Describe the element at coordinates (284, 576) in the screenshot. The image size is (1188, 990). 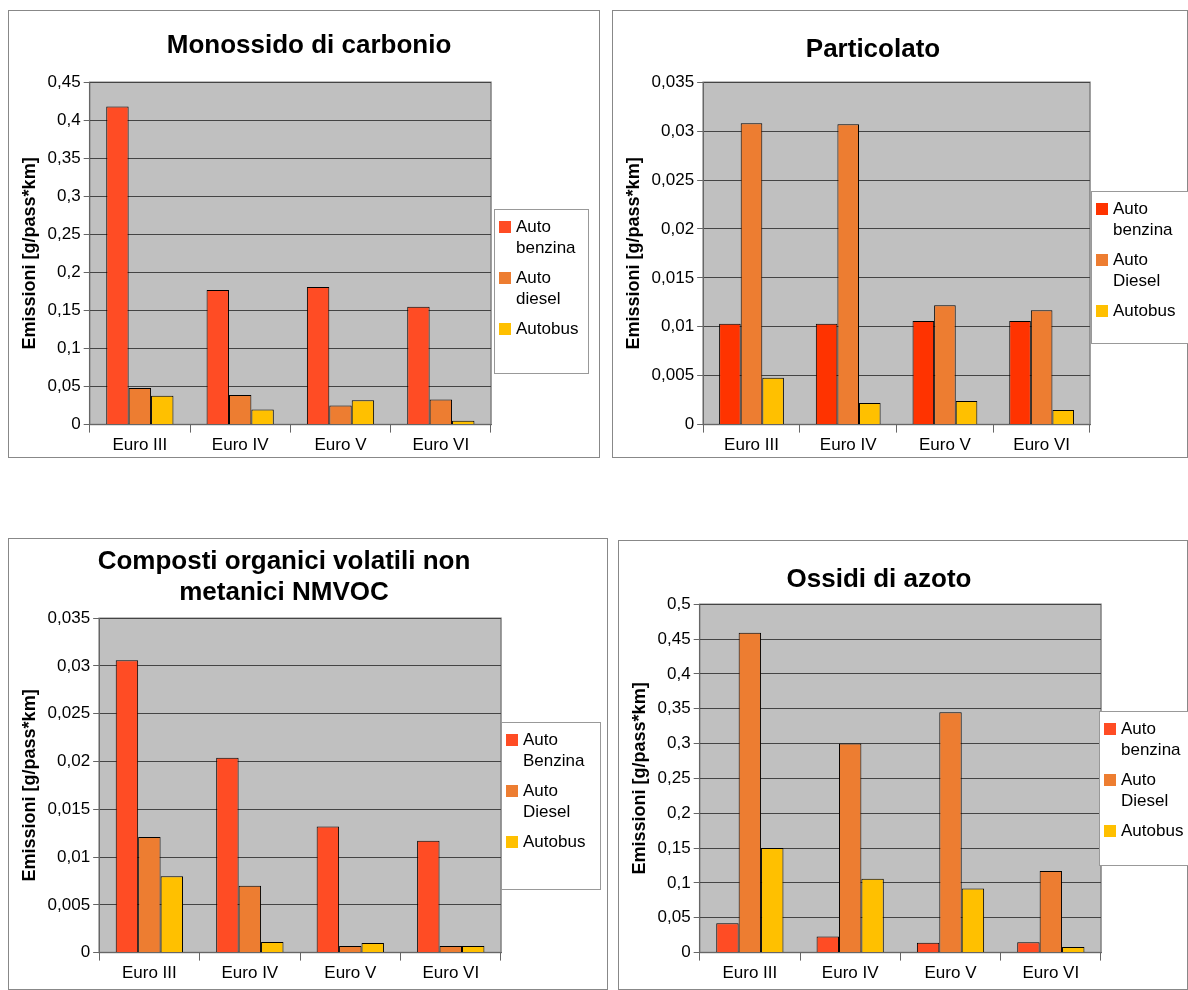
I see `chart-title: Composti organici volatili non metanici NMVOC` at that location.